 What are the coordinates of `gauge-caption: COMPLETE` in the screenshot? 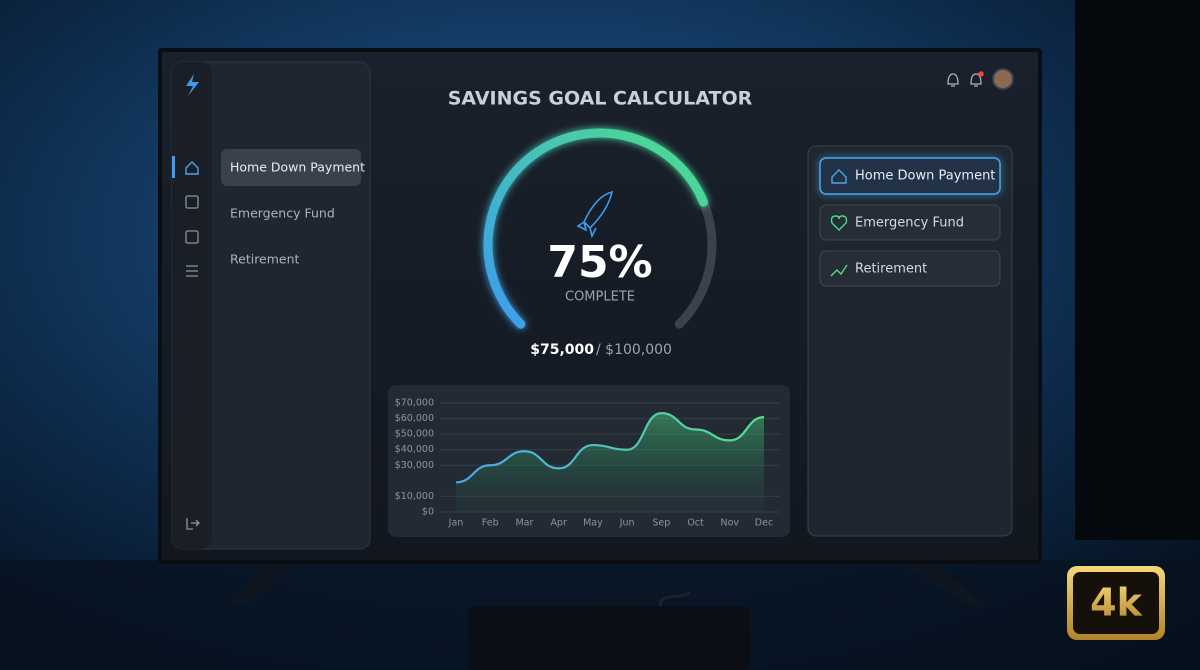 It's located at (600, 297).